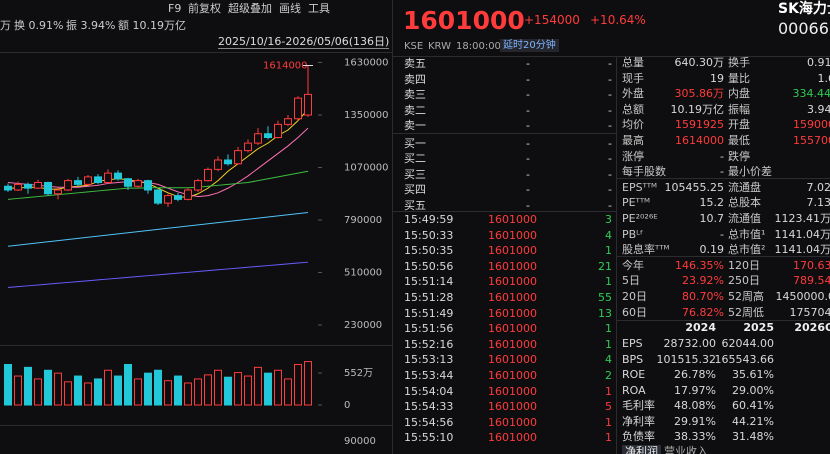 The image size is (830, 454). Describe the element at coordinates (415, 205) in the screenshot. I see `book-level: 买五` at that location.